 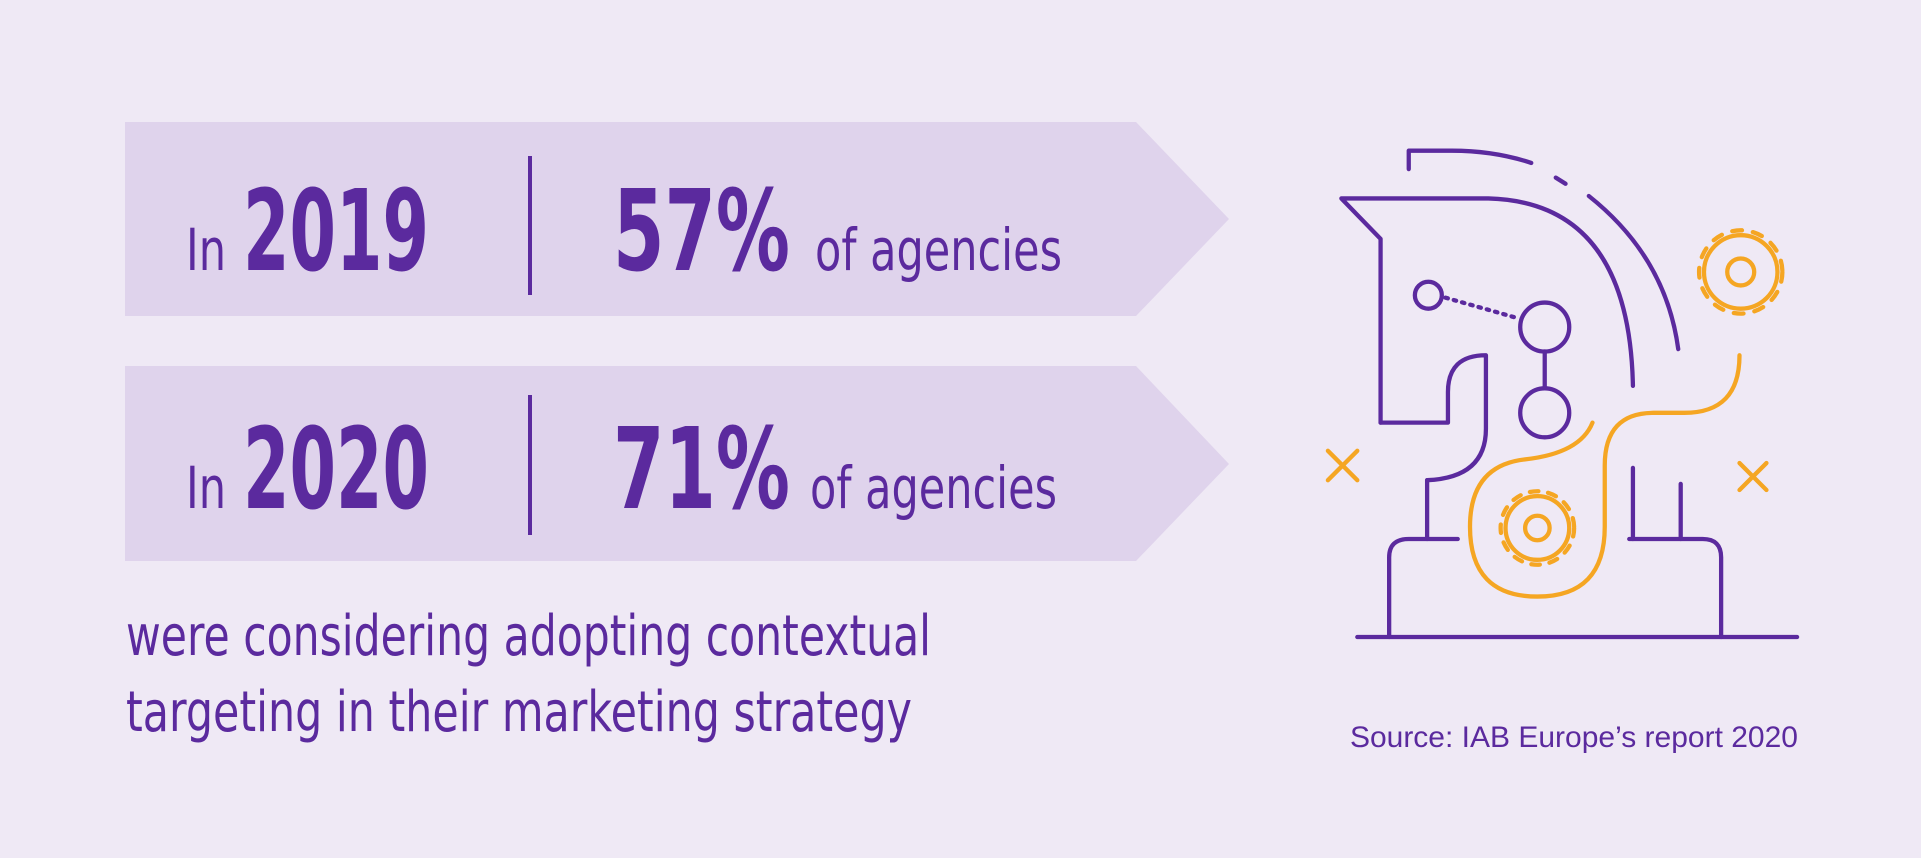 What do you see at coordinates (519, 712) in the screenshot?
I see `caption-line: targeting in their marketing strategy` at bounding box center [519, 712].